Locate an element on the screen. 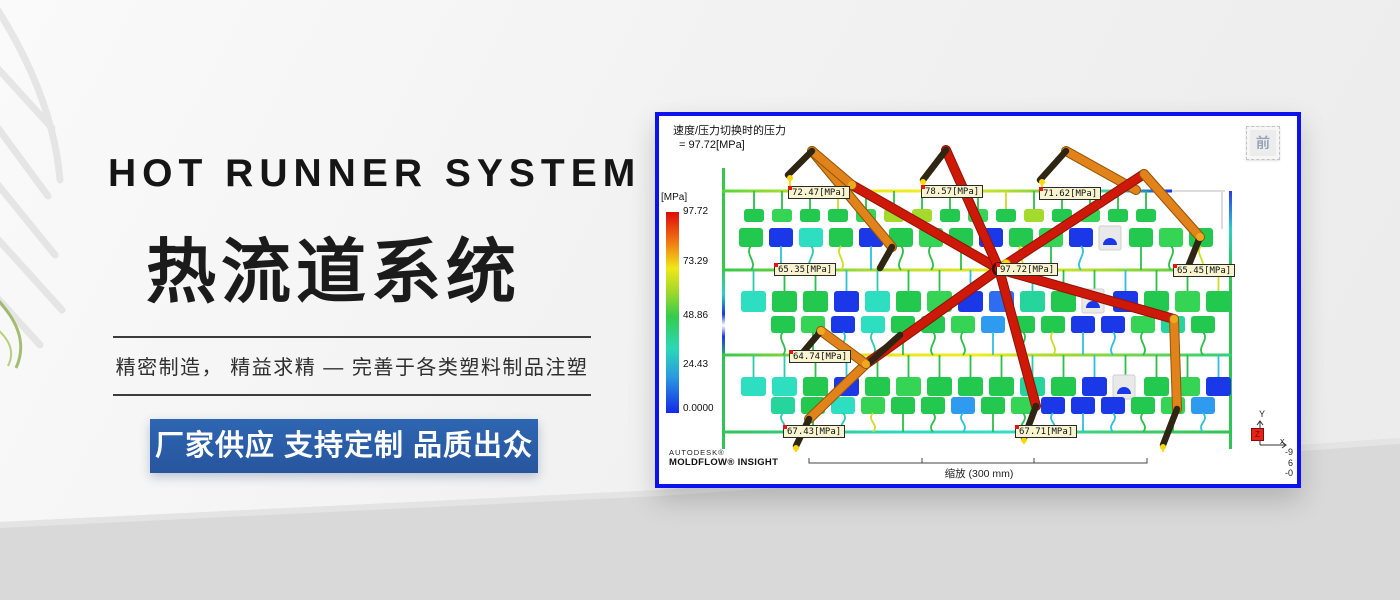 This screenshot has width=1400, height=600. pressure-label: 67.43[MPa] is located at coordinates (814, 431).